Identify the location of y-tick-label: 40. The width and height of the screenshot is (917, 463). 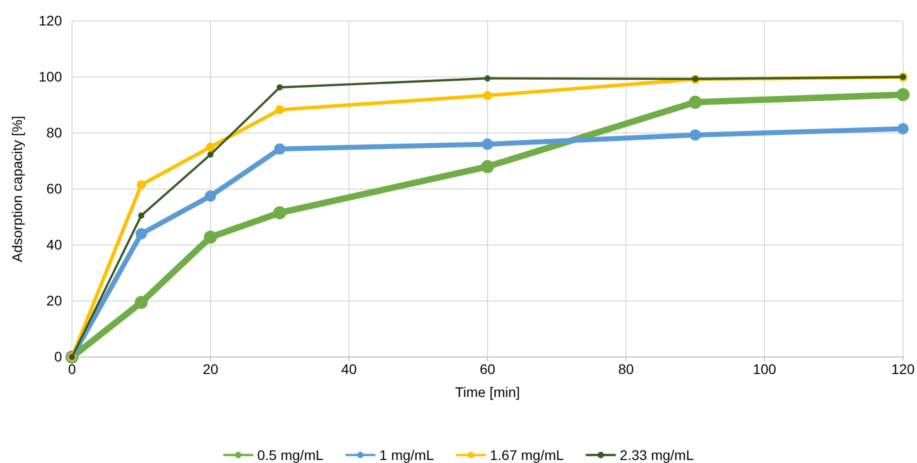
(54, 244).